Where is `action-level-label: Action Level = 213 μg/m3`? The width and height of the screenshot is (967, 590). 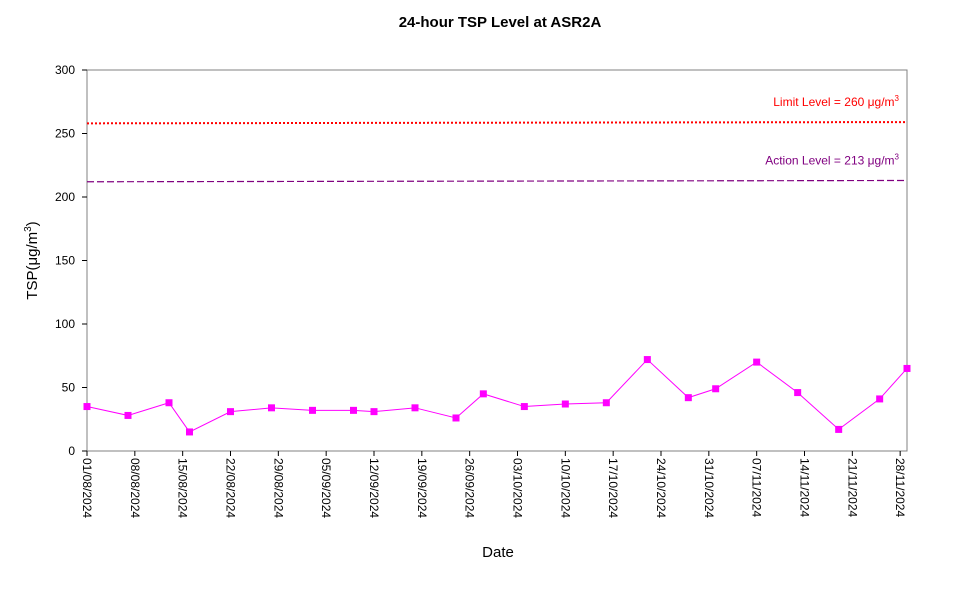
action-level-label: Action Level = 213 μg/m3 is located at coordinates (832, 159).